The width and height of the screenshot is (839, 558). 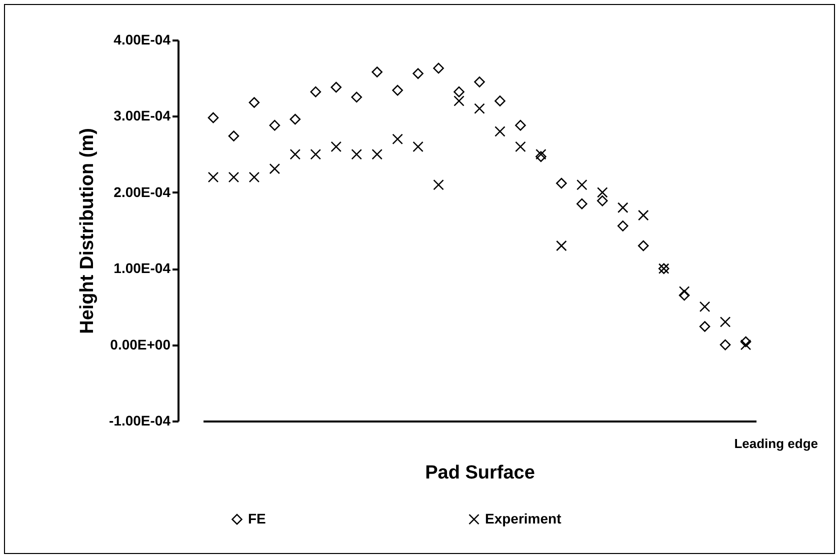 What do you see at coordinates (142, 268) in the screenshot?
I see `y-tick-label: 1.00E-04` at bounding box center [142, 268].